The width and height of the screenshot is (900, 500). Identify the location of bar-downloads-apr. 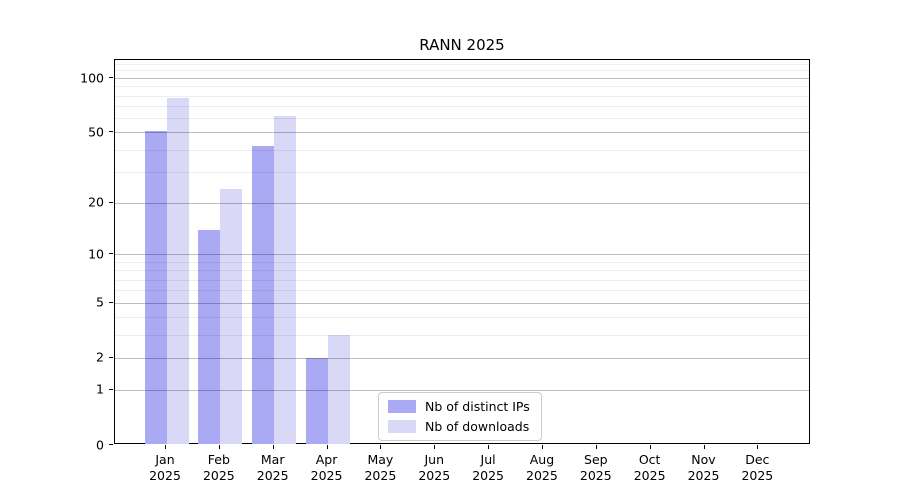
(339, 389).